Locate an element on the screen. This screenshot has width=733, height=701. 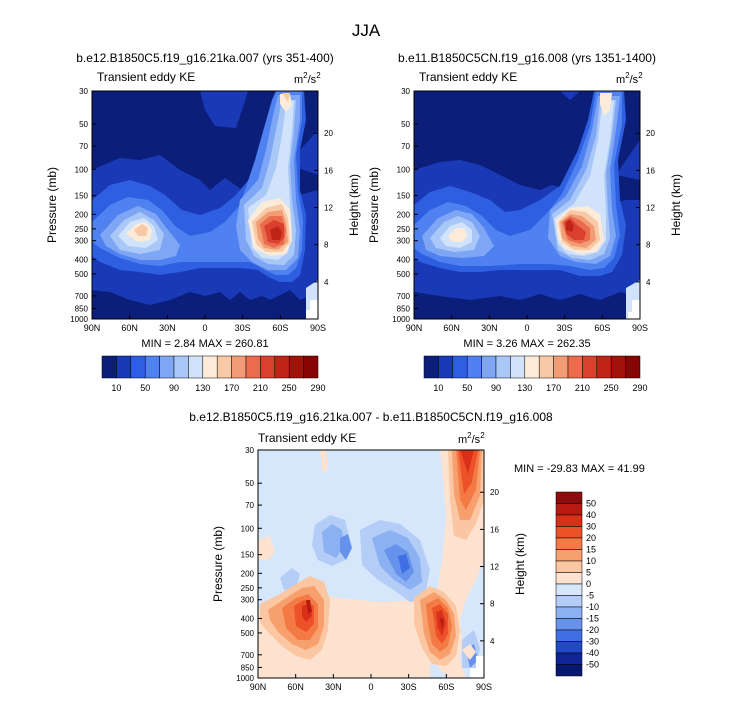
panel-2-p-tick-label: 300 is located at coordinates (404, 241).